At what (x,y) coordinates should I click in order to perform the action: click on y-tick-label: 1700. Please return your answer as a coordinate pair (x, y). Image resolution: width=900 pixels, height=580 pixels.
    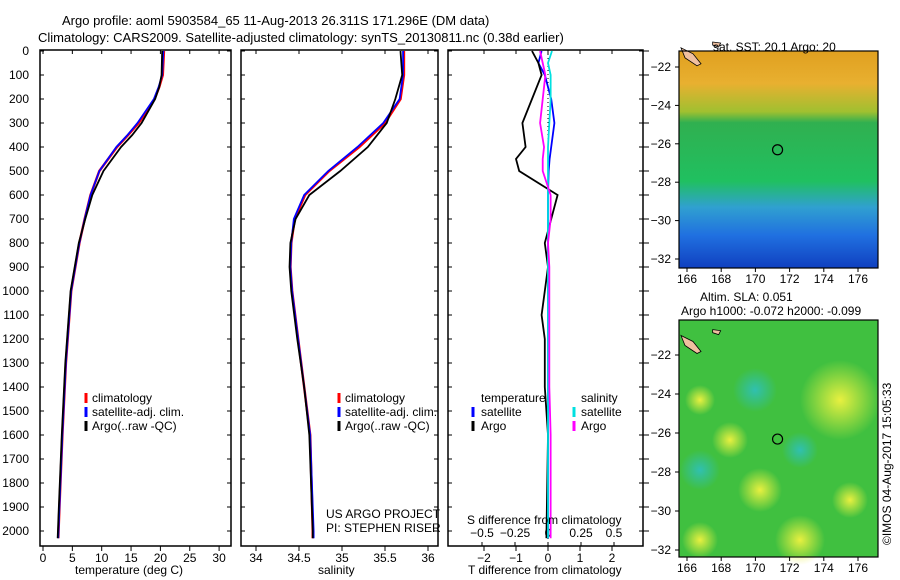
    Looking at the image, I should click on (15, 459).